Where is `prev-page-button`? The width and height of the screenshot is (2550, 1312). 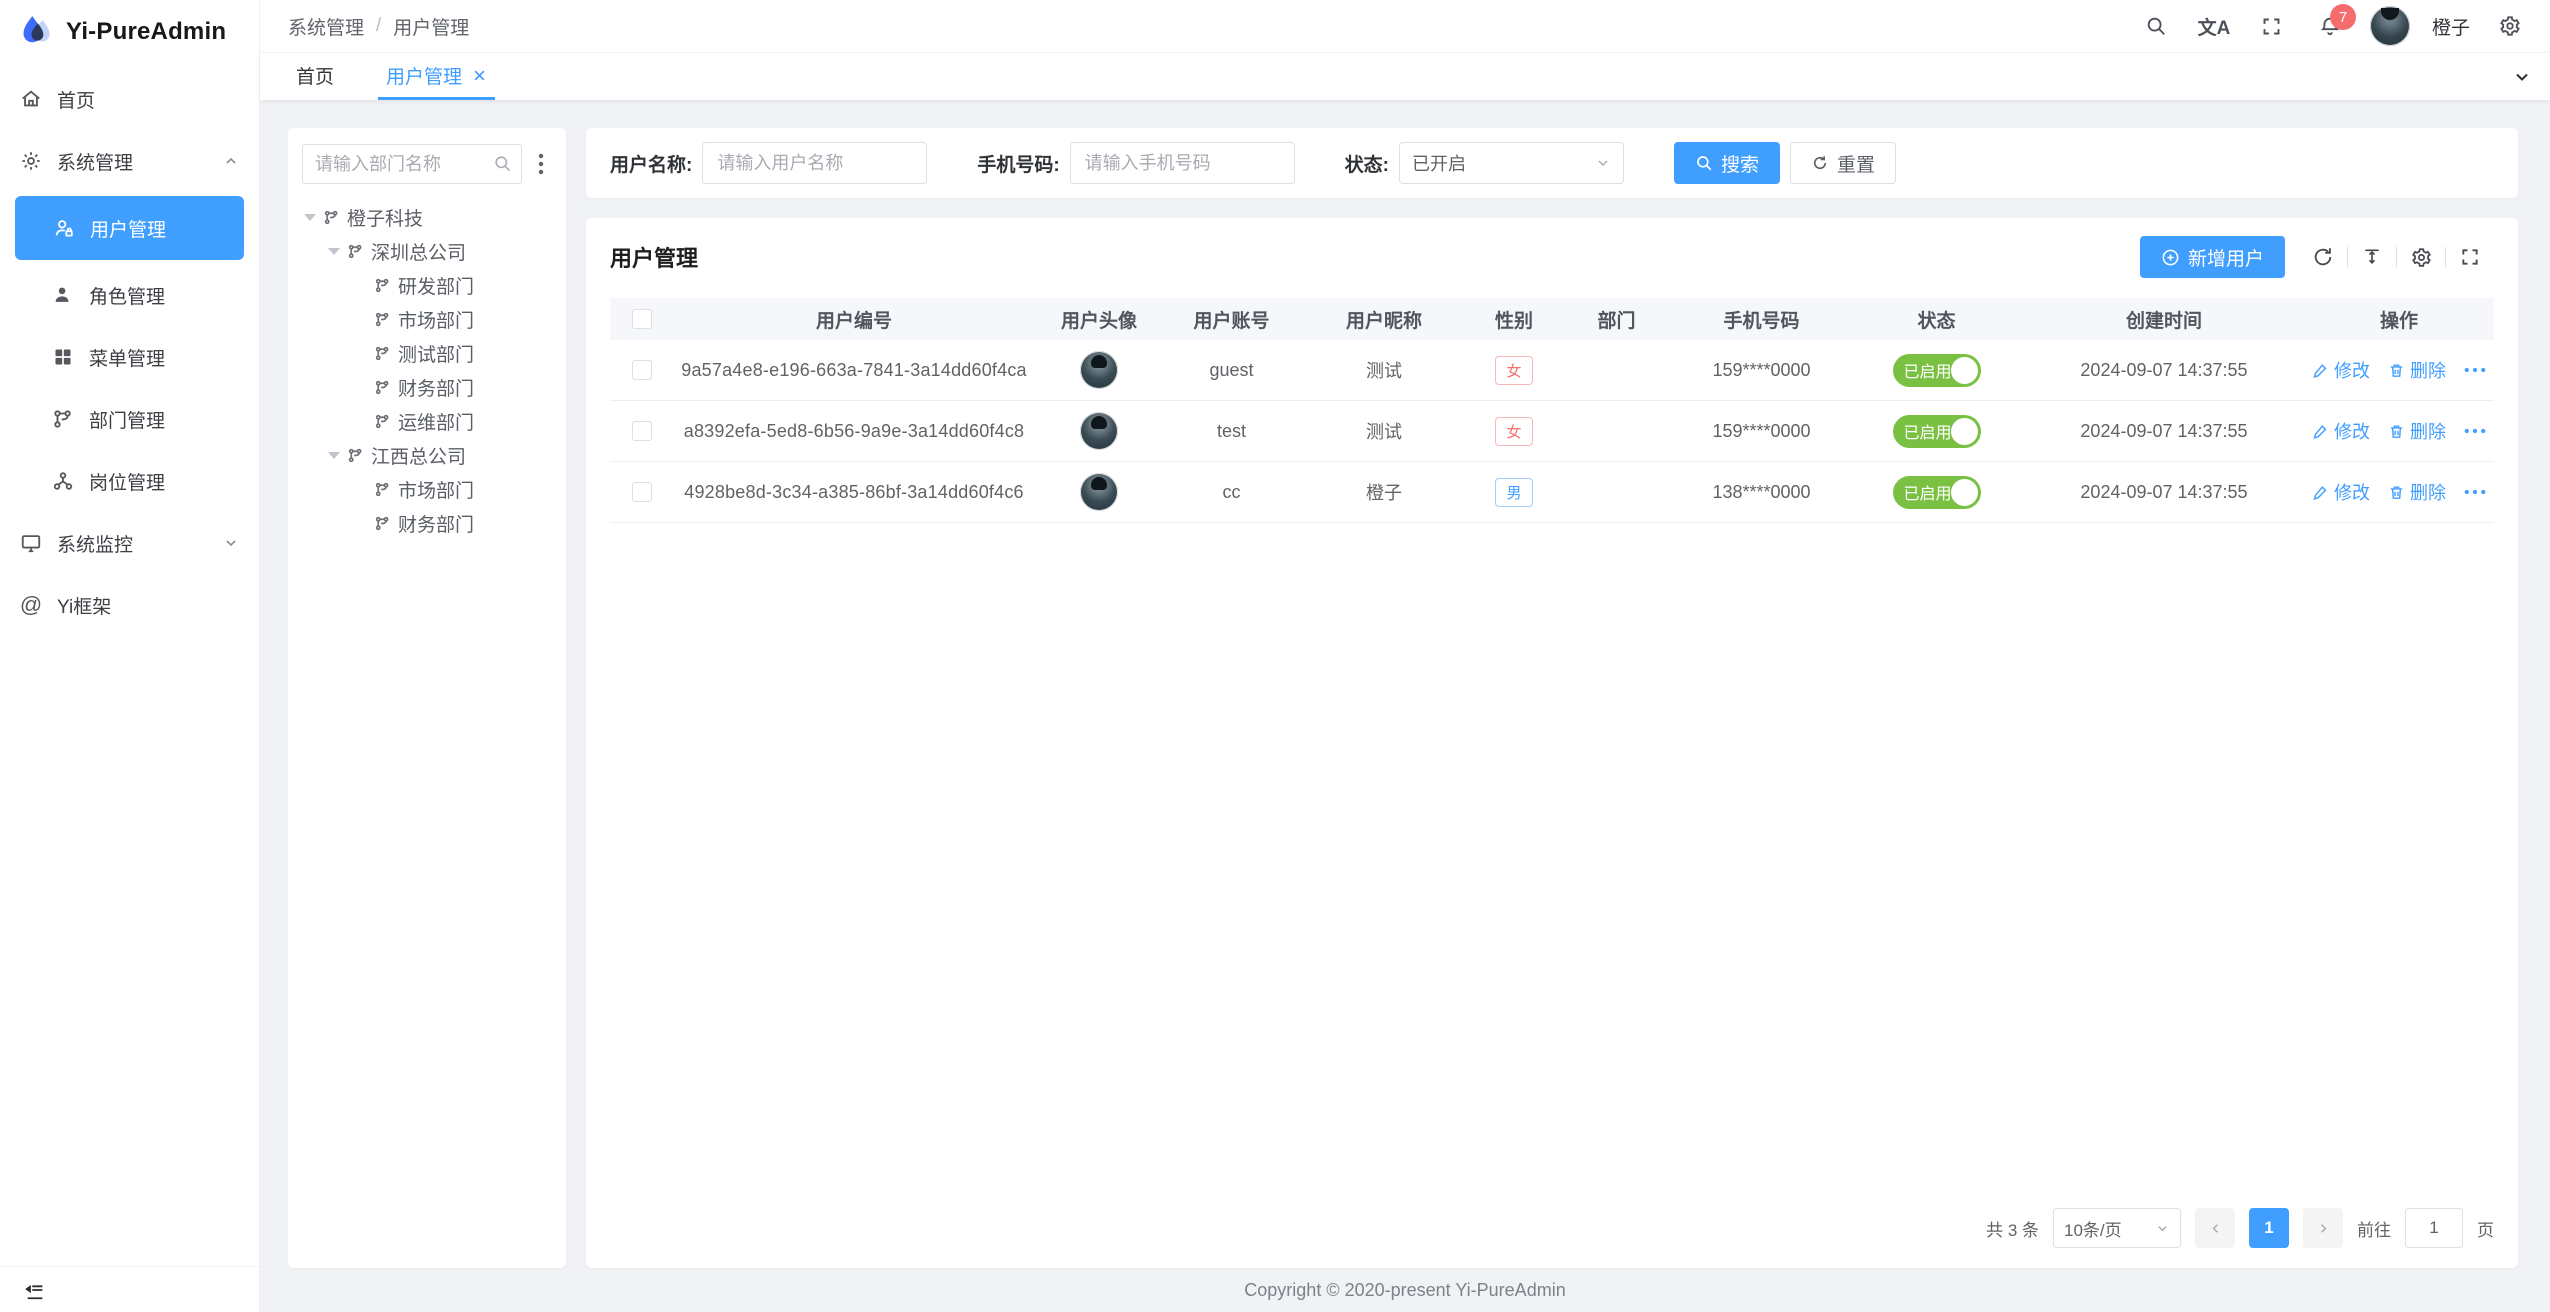 prev-page-button is located at coordinates (2215, 1228).